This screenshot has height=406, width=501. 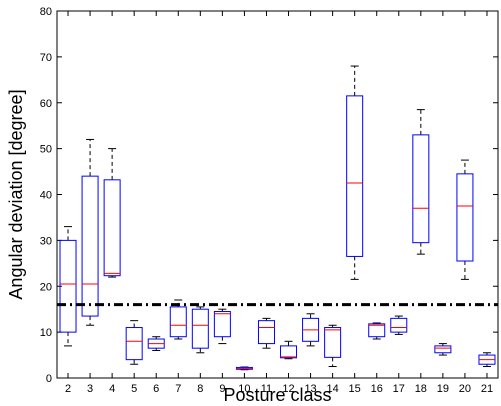 I want to click on x-tick-label: 18, so click(x=421, y=389).